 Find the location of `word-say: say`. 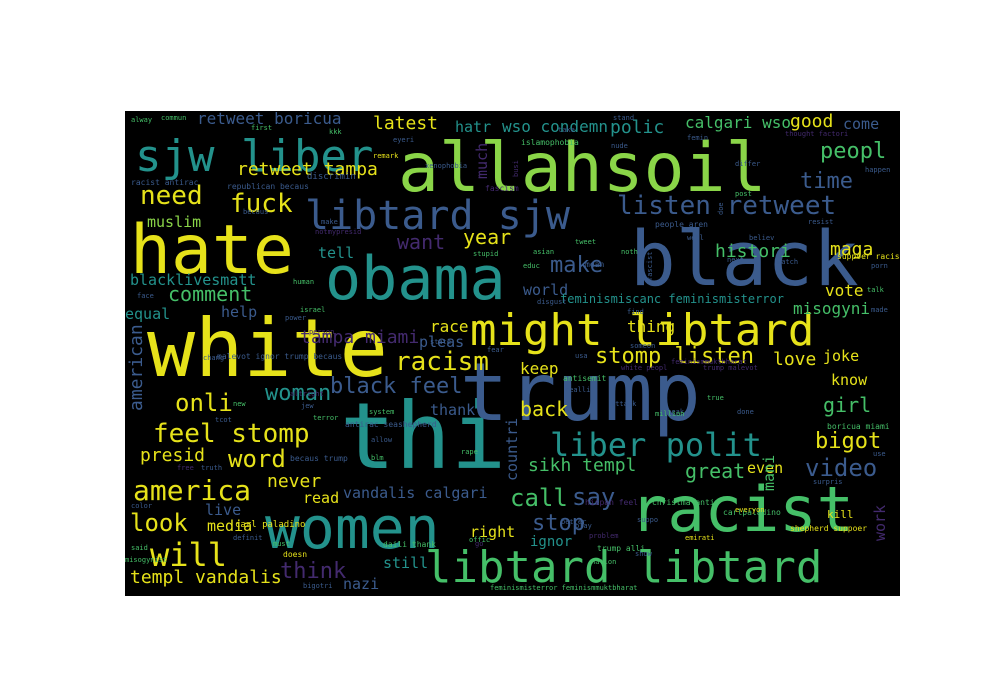

word-say: say is located at coordinates (594, 497).